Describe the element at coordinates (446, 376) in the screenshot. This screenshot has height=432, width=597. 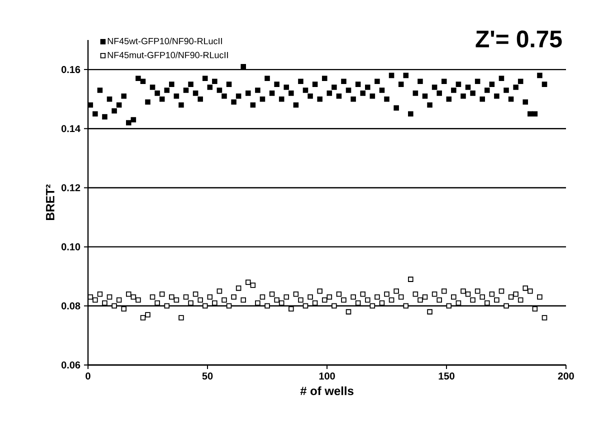
I see `x-tick-label: 150` at that location.